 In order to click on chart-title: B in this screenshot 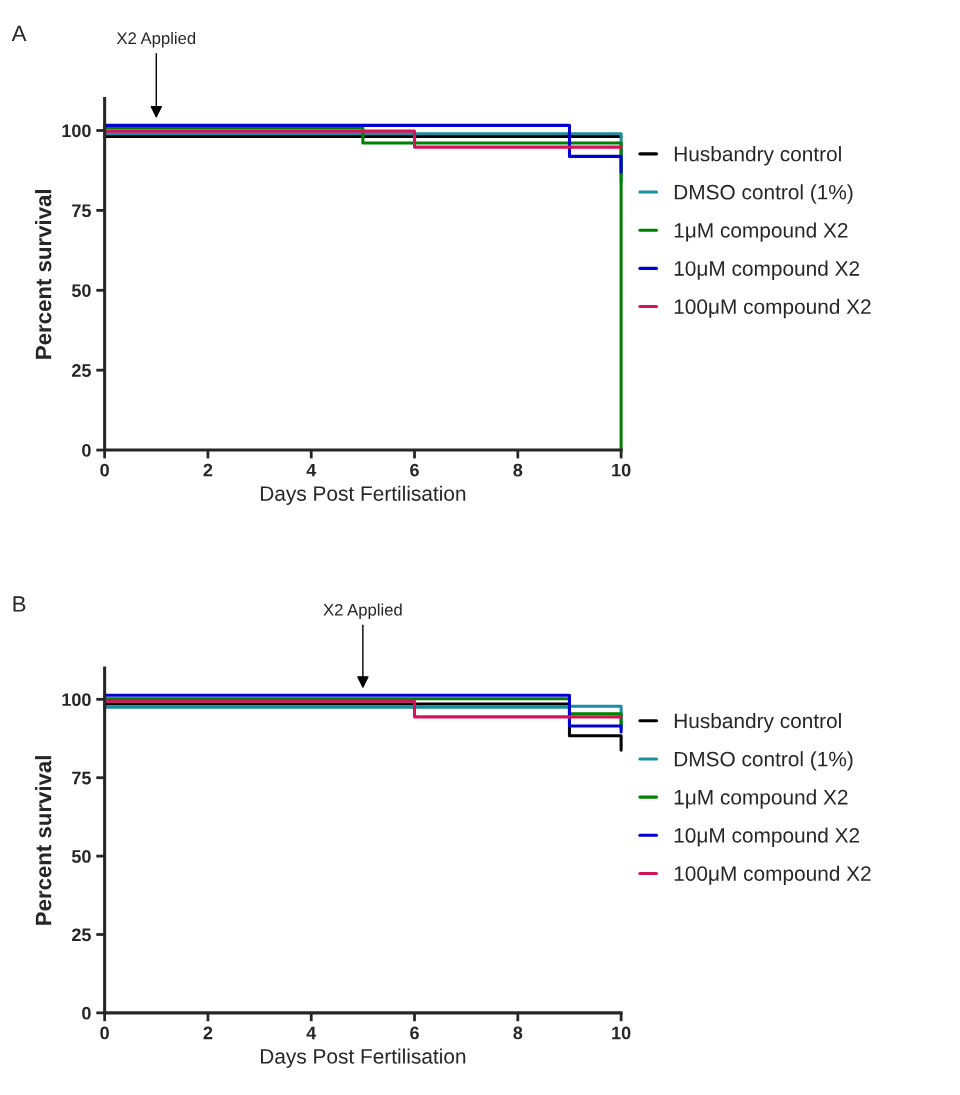, I will do `click(19, 604)`.